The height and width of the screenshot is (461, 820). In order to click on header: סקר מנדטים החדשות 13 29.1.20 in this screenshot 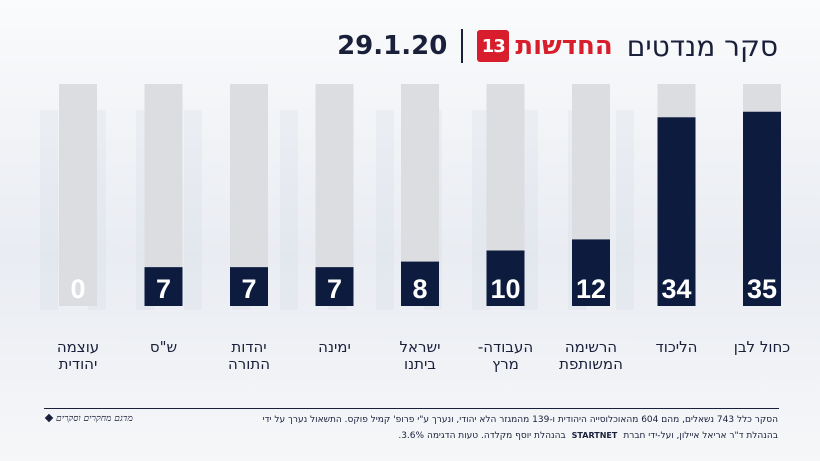, I will do `click(557, 46)`.